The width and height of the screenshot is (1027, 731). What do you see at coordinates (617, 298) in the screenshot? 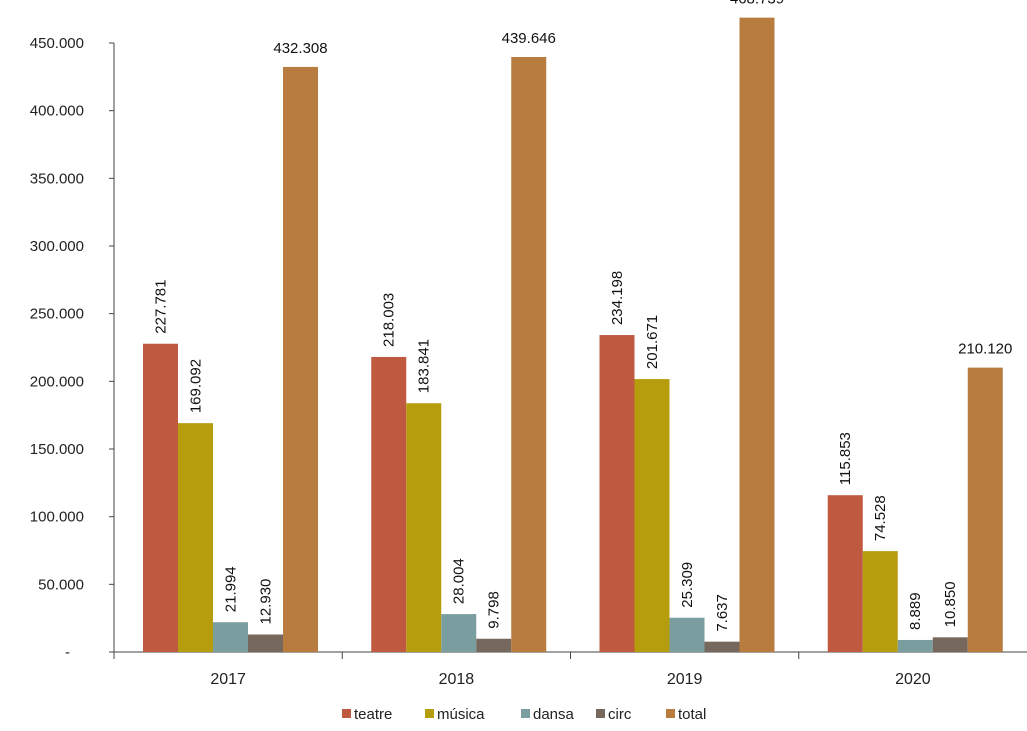
I see `data-label-teatre-2019: 234.198` at bounding box center [617, 298].